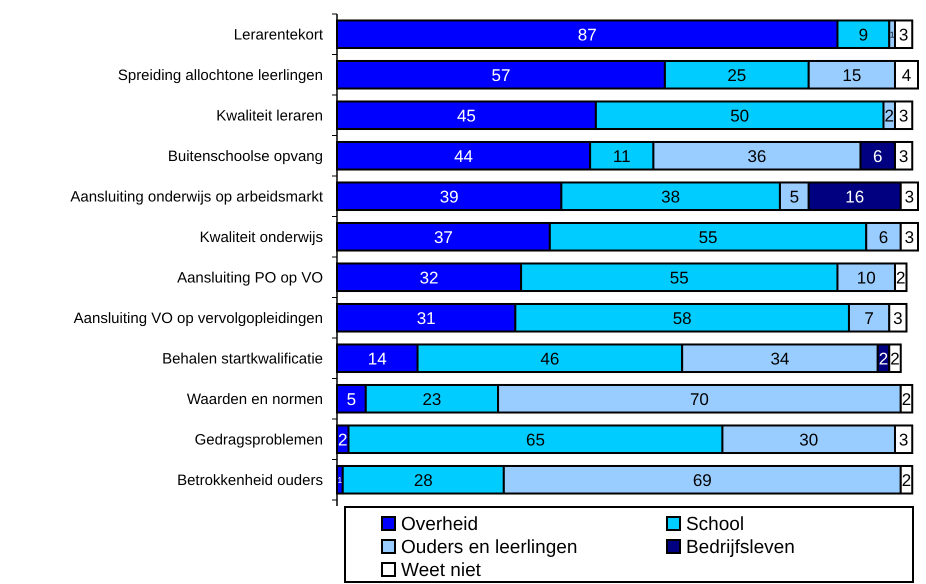 This screenshot has width=926, height=584. I want to click on data-label: 69, so click(702, 480).